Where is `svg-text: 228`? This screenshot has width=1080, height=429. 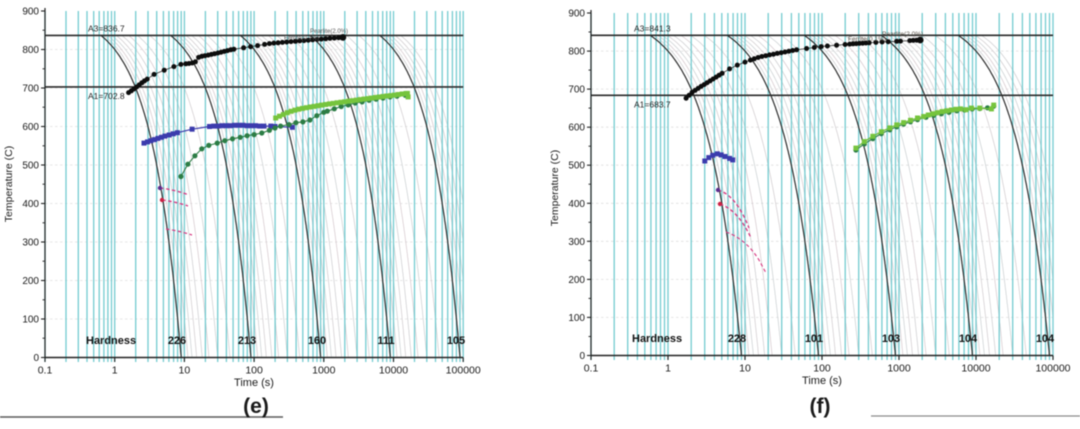 svg-text: 228 is located at coordinates (737, 339).